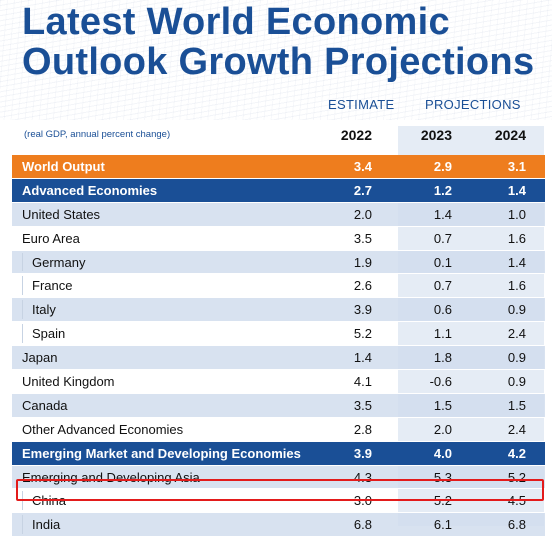 The width and height of the screenshot is (552, 536). Describe the element at coordinates (362, 166) in the screenshot. I see `value-2022: 3.4` at that location.